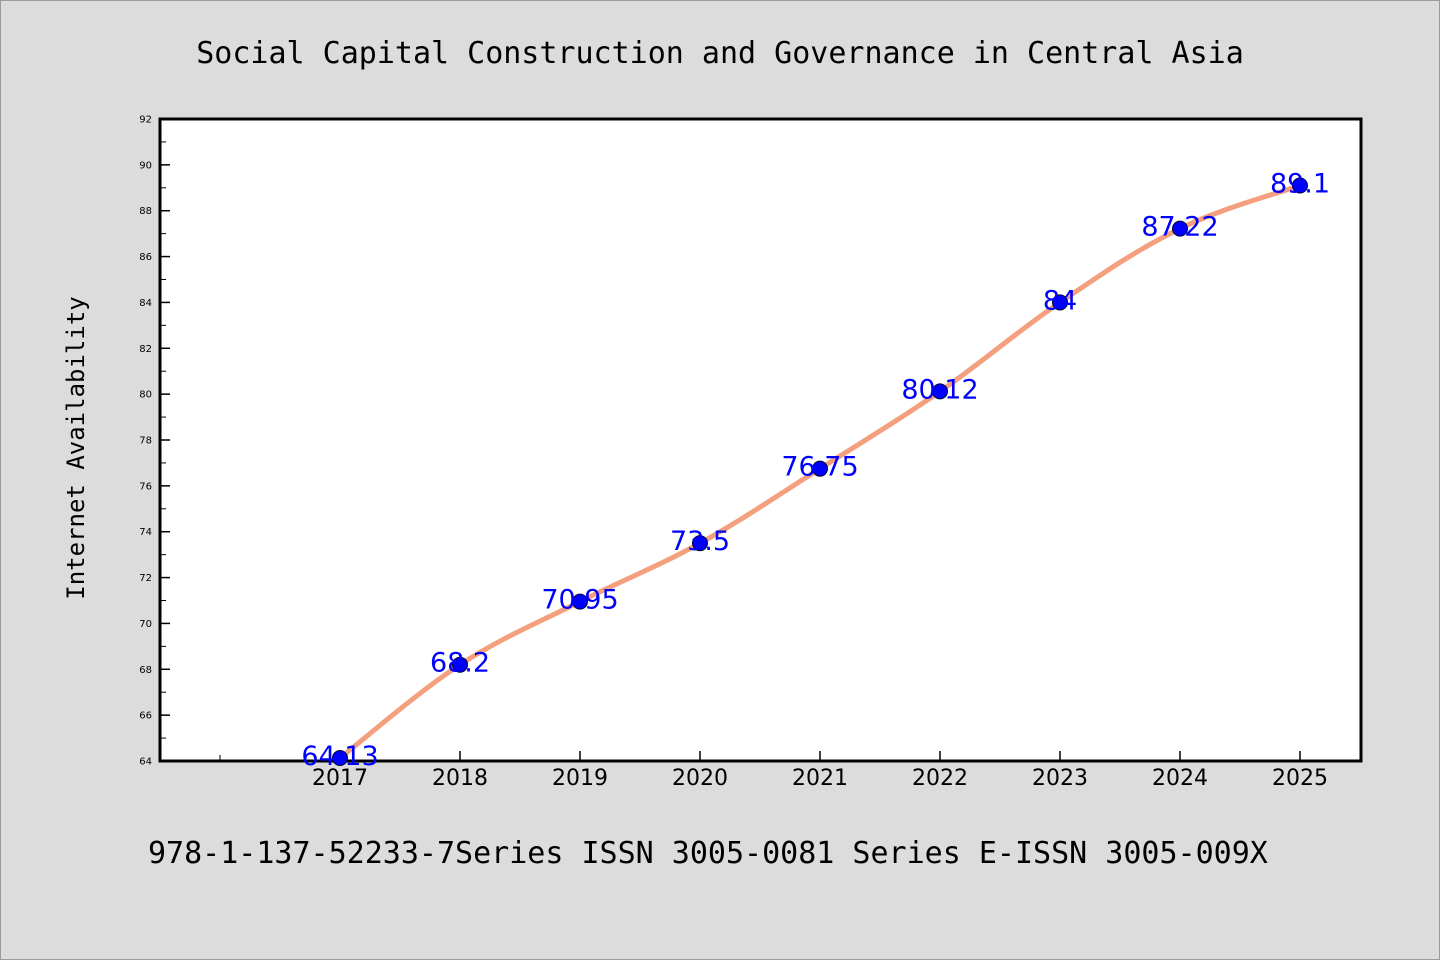  What do you see at coordinates (145, 257) in the screenshot?
I see `y-tick-label: 86` at bounding box center [145, 257].